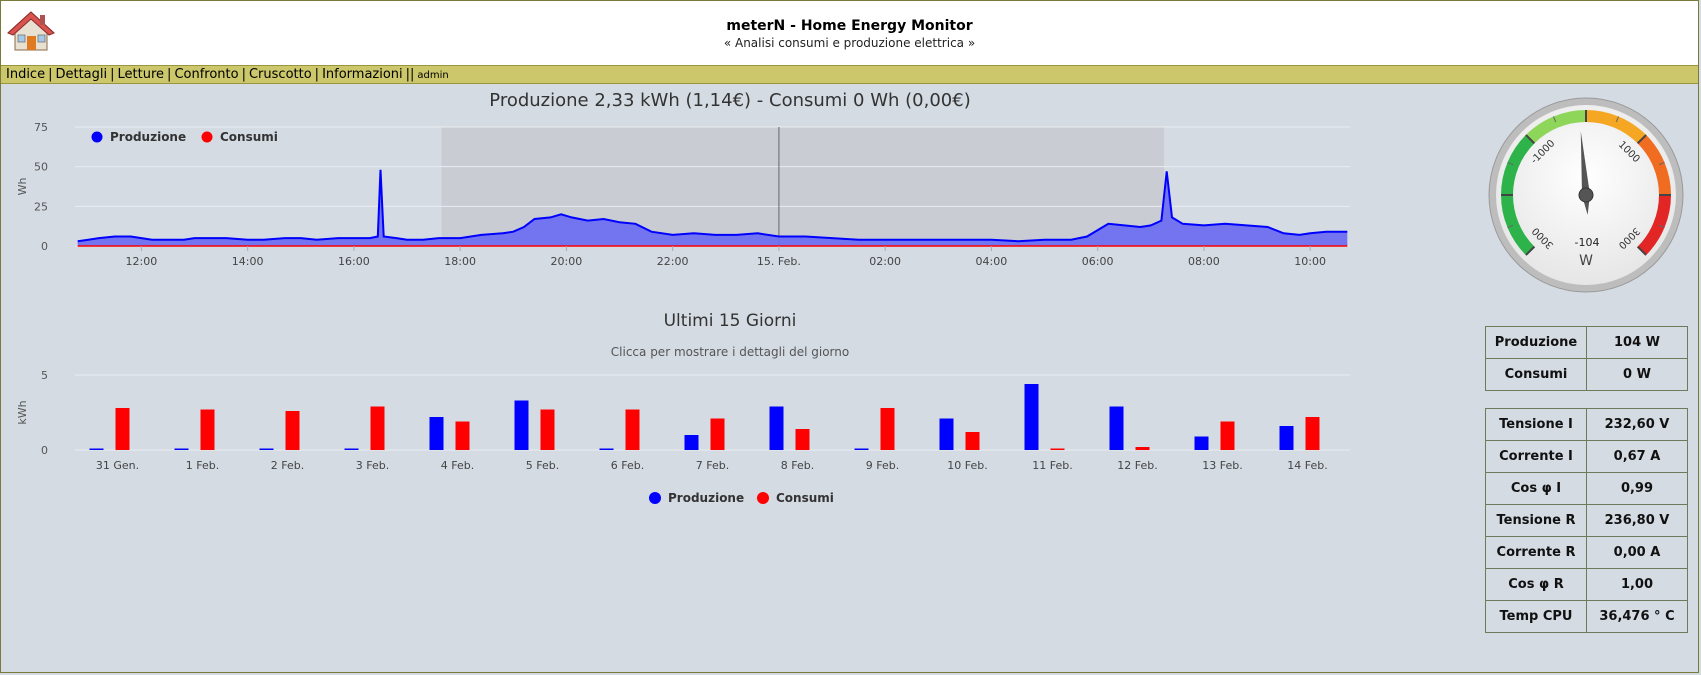 The image size is (1701, 675). I want to click on legend-consumi-marker, so click(763, 498).